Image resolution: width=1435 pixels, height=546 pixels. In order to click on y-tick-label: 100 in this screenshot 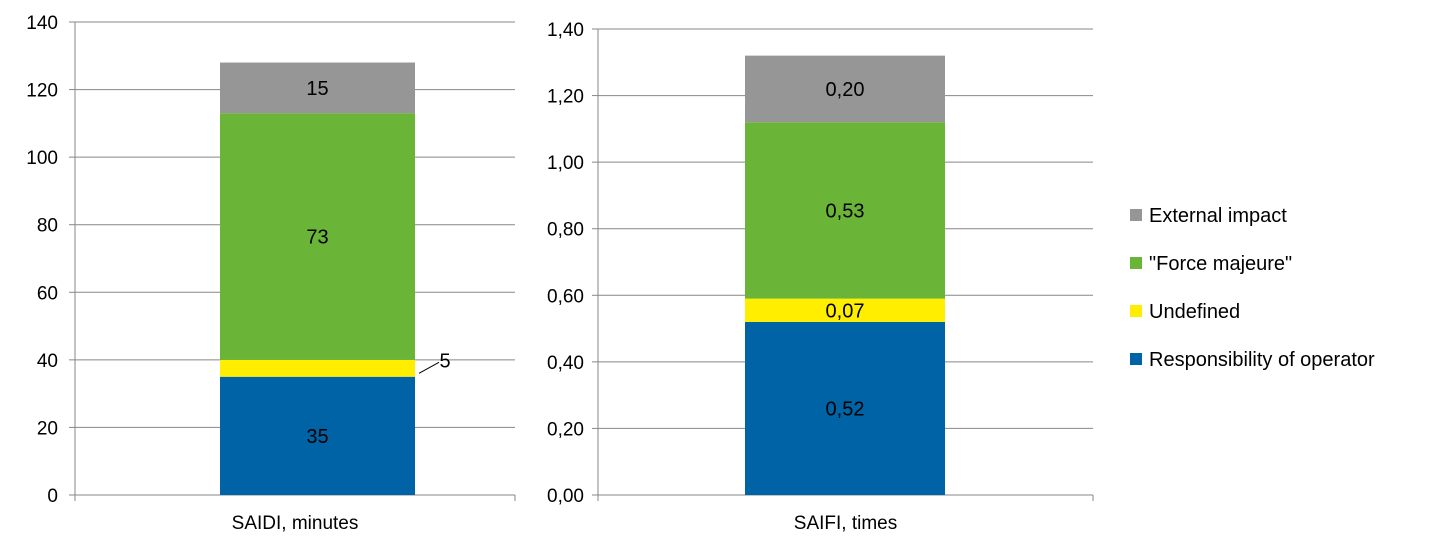, I will do `click(42, 158)`.